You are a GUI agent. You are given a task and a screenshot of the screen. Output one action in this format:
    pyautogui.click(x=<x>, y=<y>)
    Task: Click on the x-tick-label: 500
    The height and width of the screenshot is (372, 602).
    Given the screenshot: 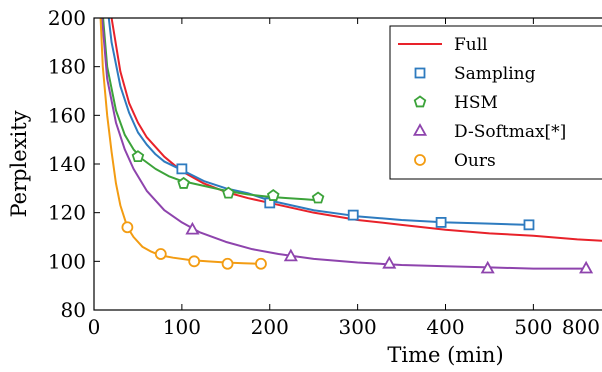 What is the action you would take?
    pyautogui.click(x=533, y=327)
    